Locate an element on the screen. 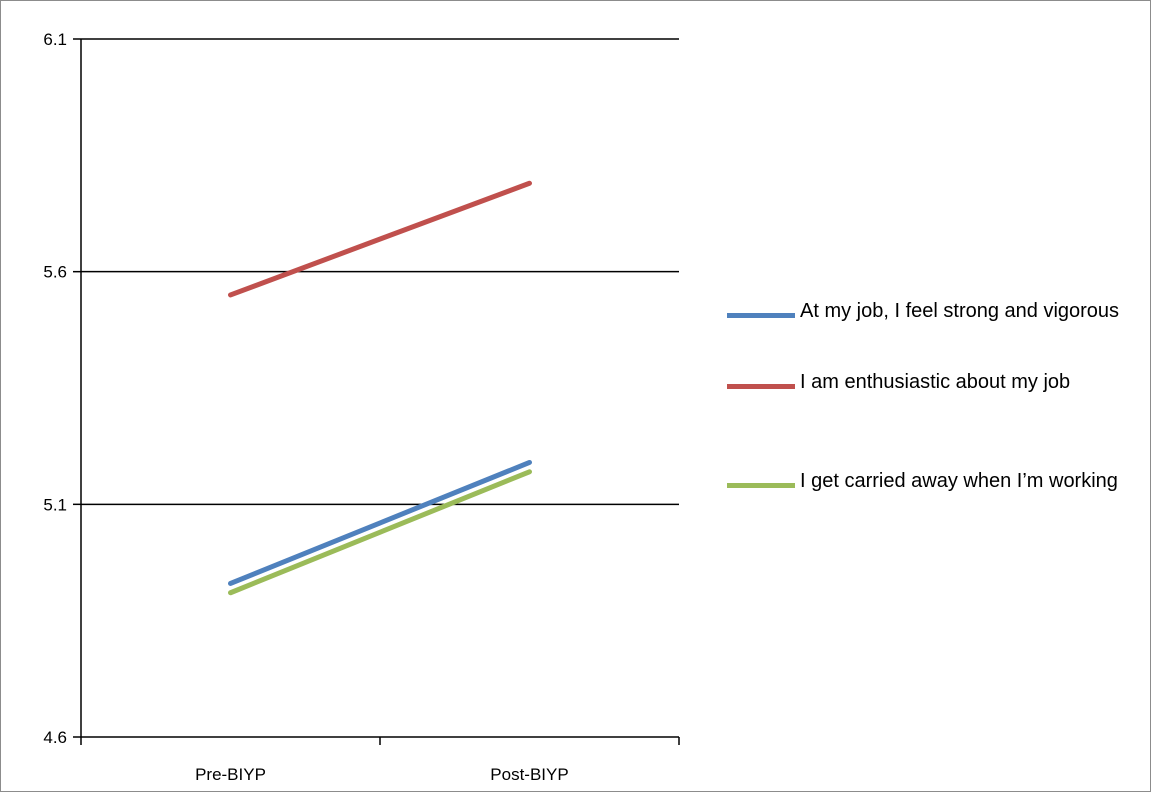  legend-label: At my job, I feel strong and vigorous is located at coordinates (960, 311).